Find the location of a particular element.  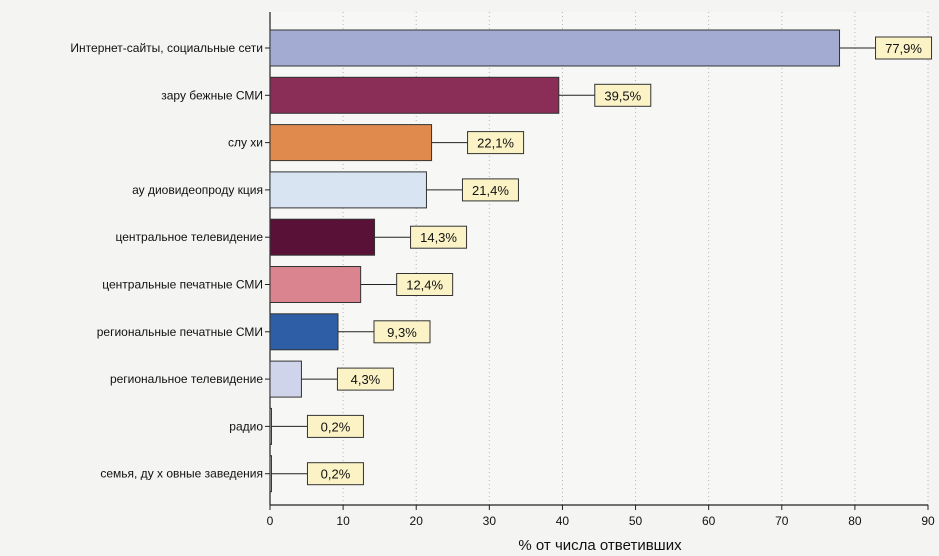

x-tick-label-0: 0 is located at coordinates (270, 521).